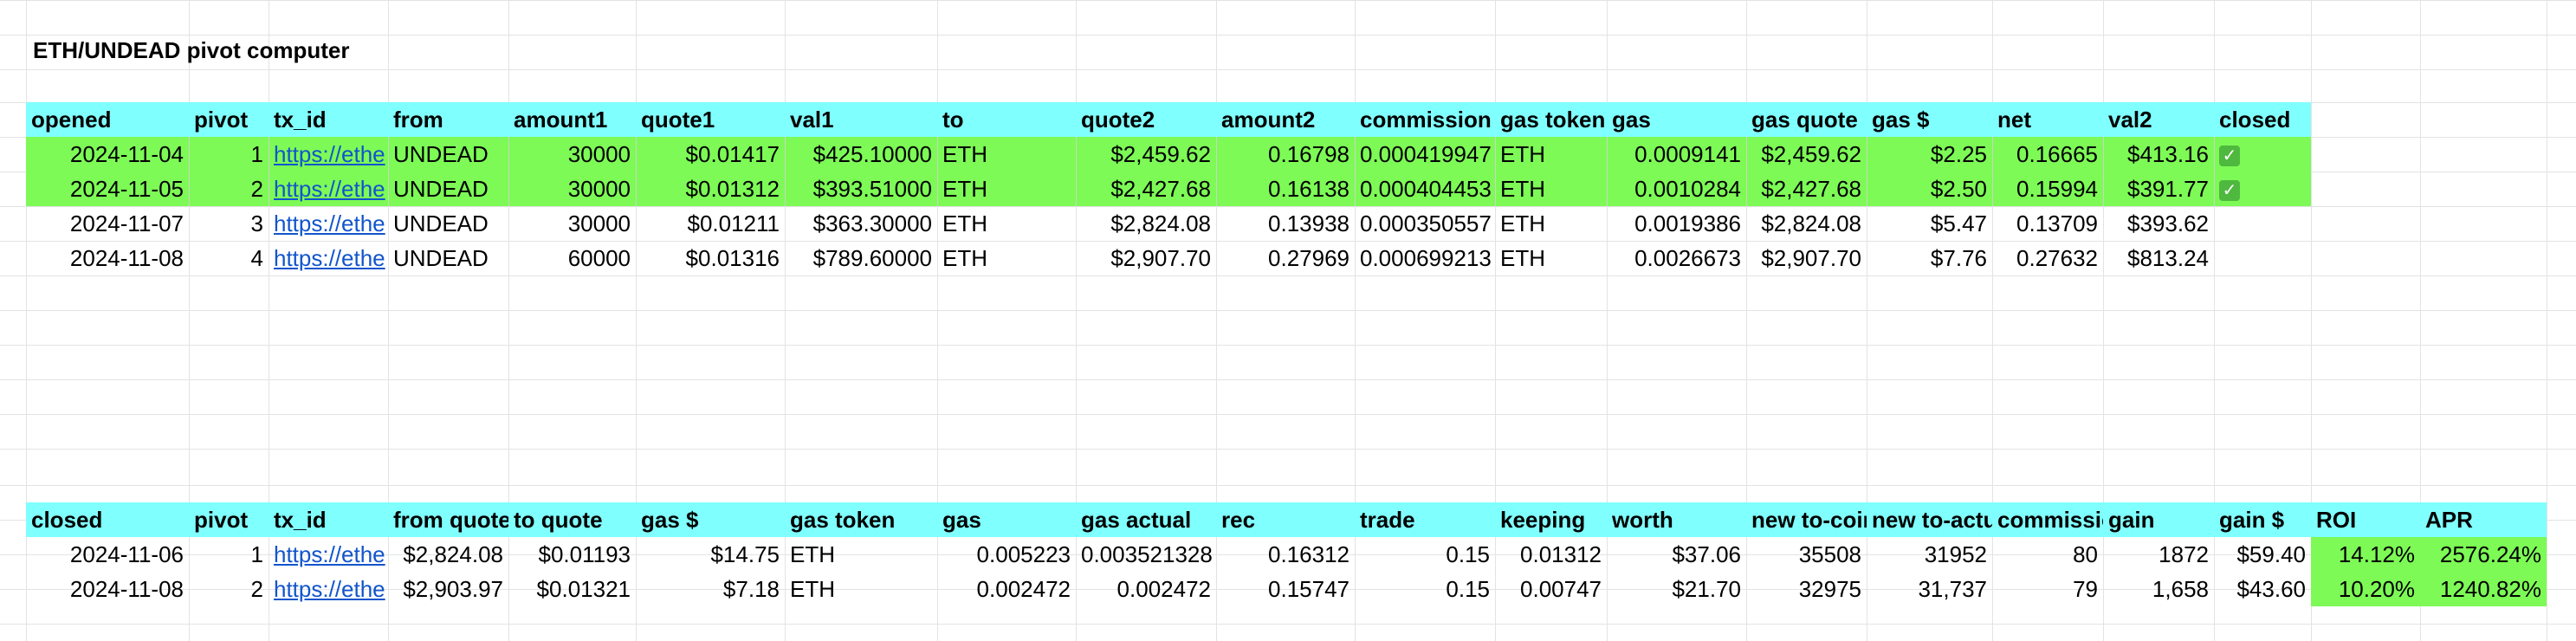 The height and width of the screenshot is (641, 2576). Describe the element at coordinates (599, 258) in the screenshot. I see `cell-amount1: 60000` at that location.